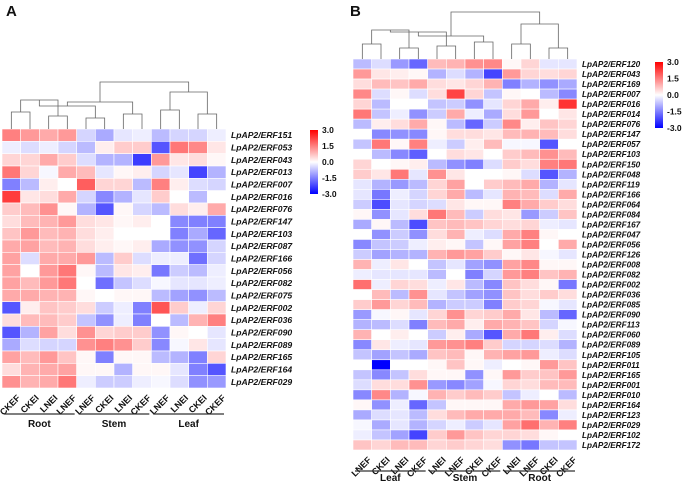  What do you see at coordinates (611, 224) in the screenshot?
I see `row-label: LpAP2/ERF167` at bounding box center [611, 224].